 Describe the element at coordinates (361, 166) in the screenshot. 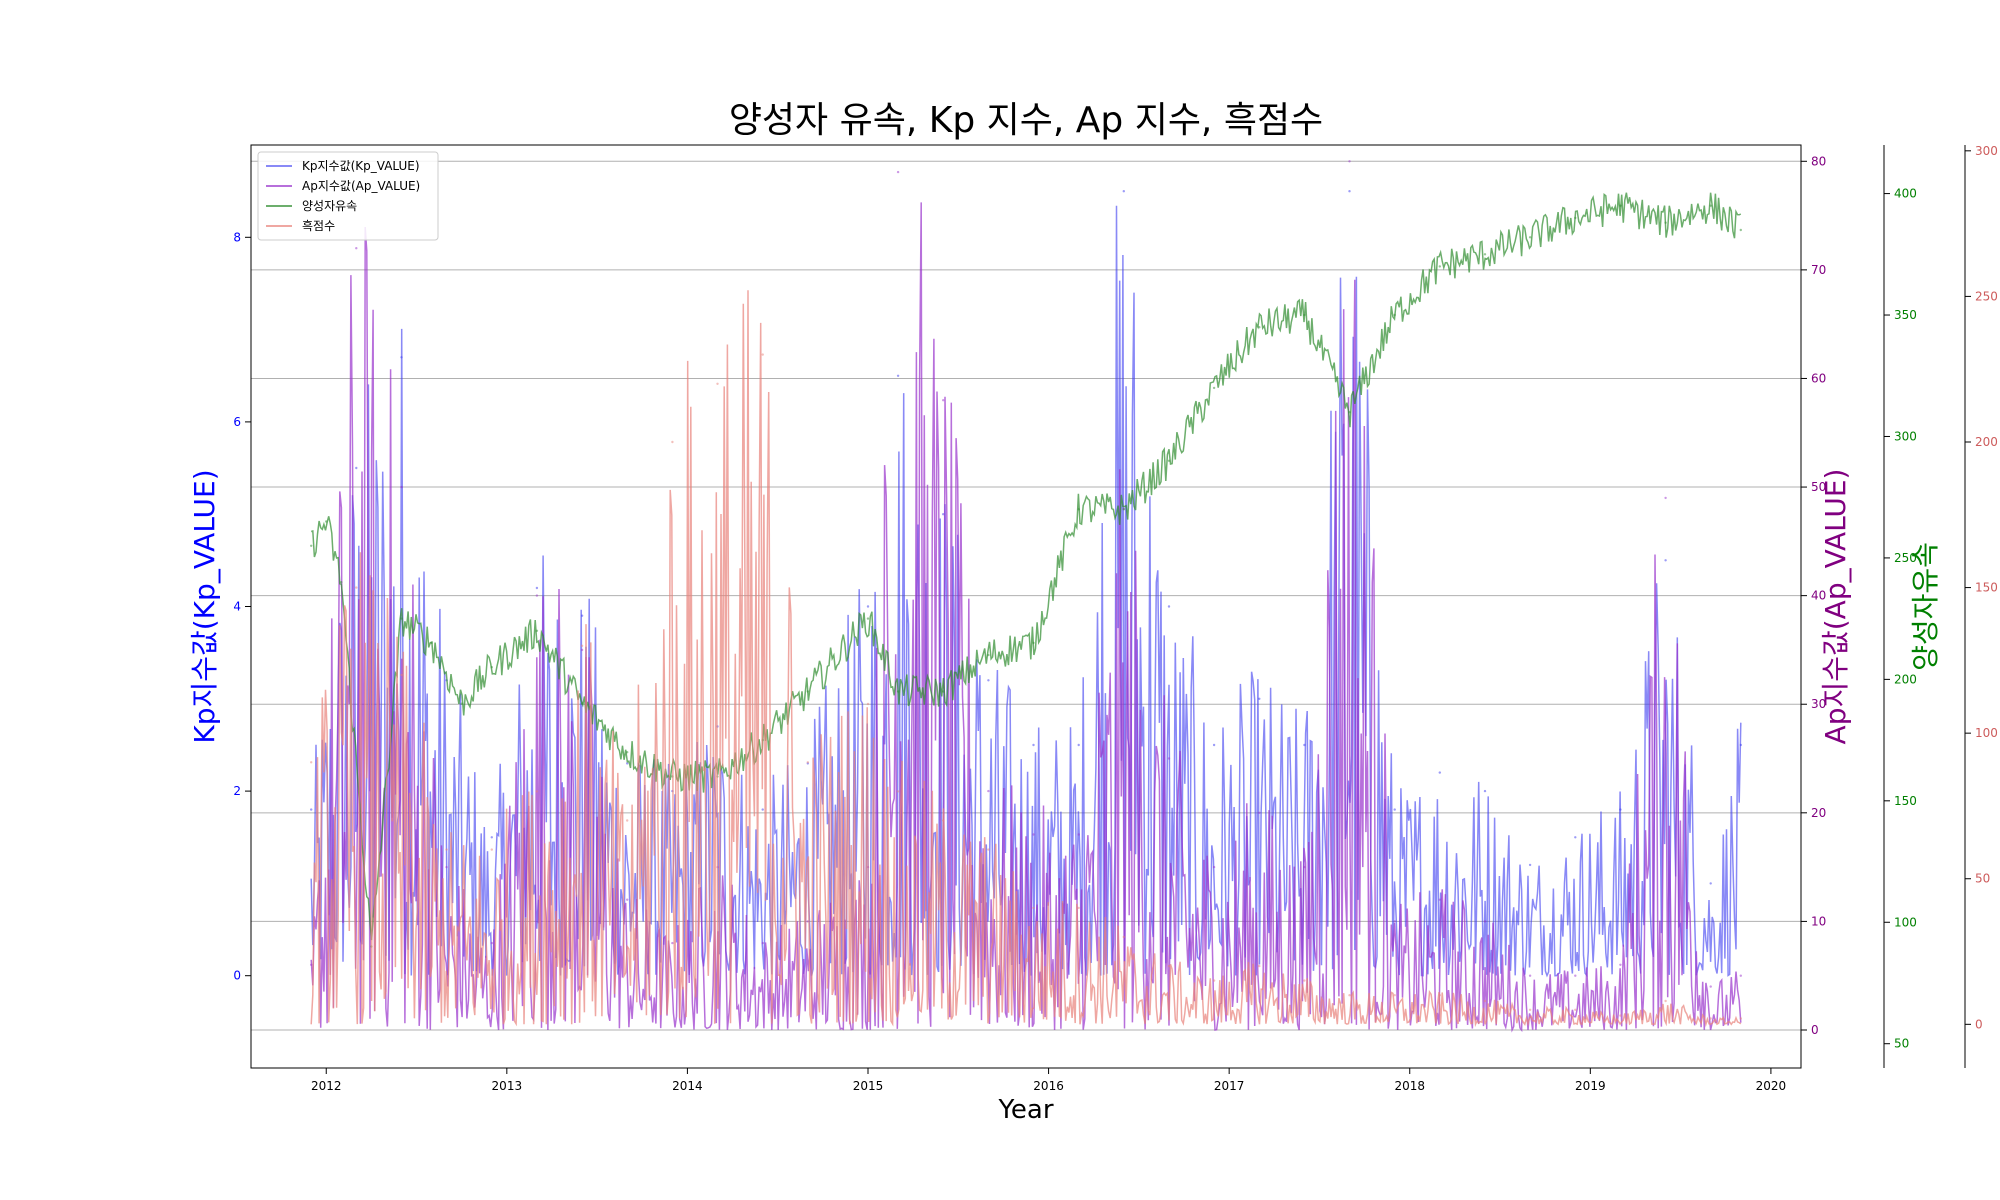

I see `legend-label: Kp지수값(Kp_VALUE)` at that location.